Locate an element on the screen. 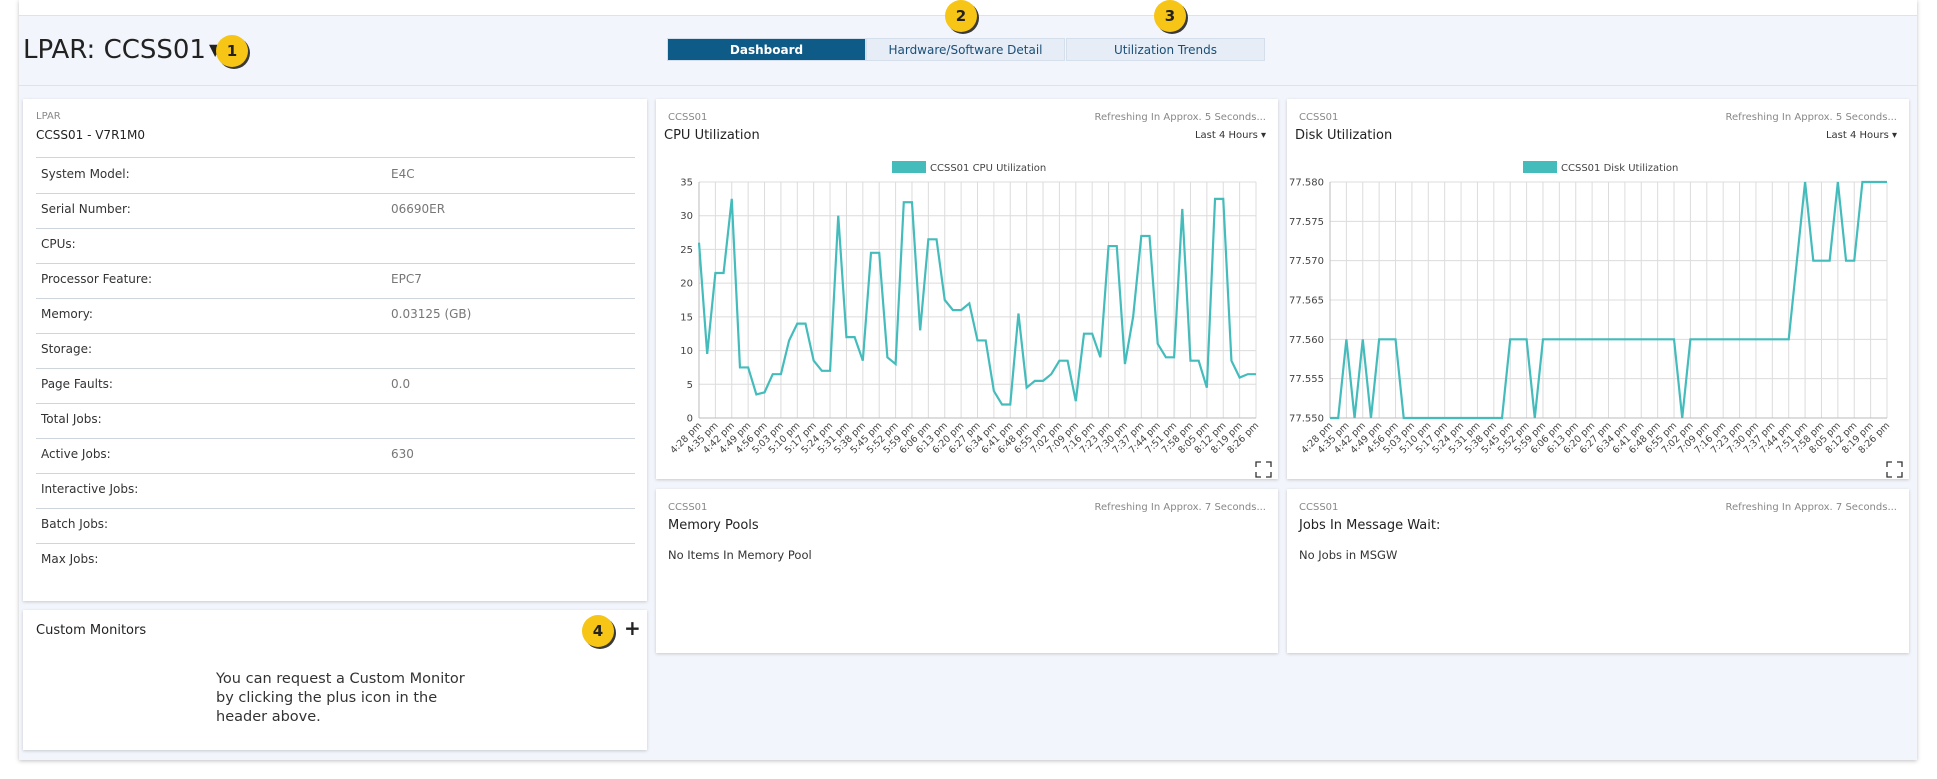  callout: 4 is located at coordinates (598, 631).